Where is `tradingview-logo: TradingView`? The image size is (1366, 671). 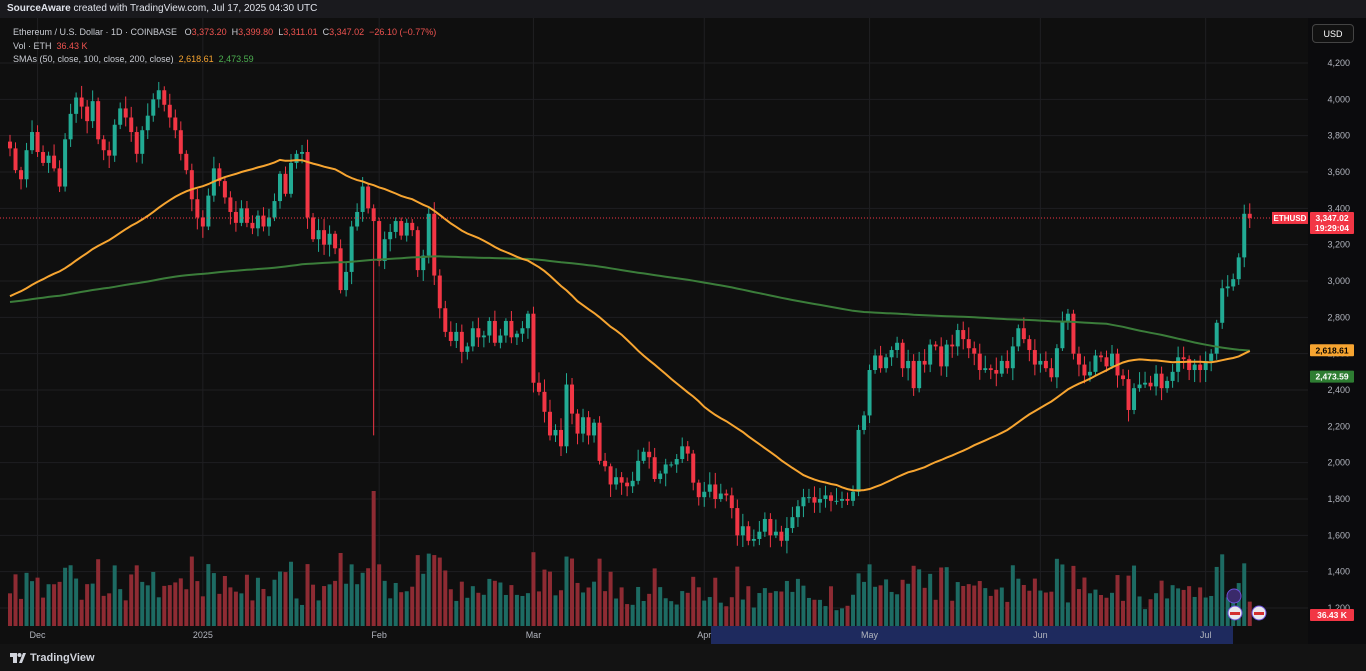
tradingview-logo: TradingView is located at coordinates (52, 658).